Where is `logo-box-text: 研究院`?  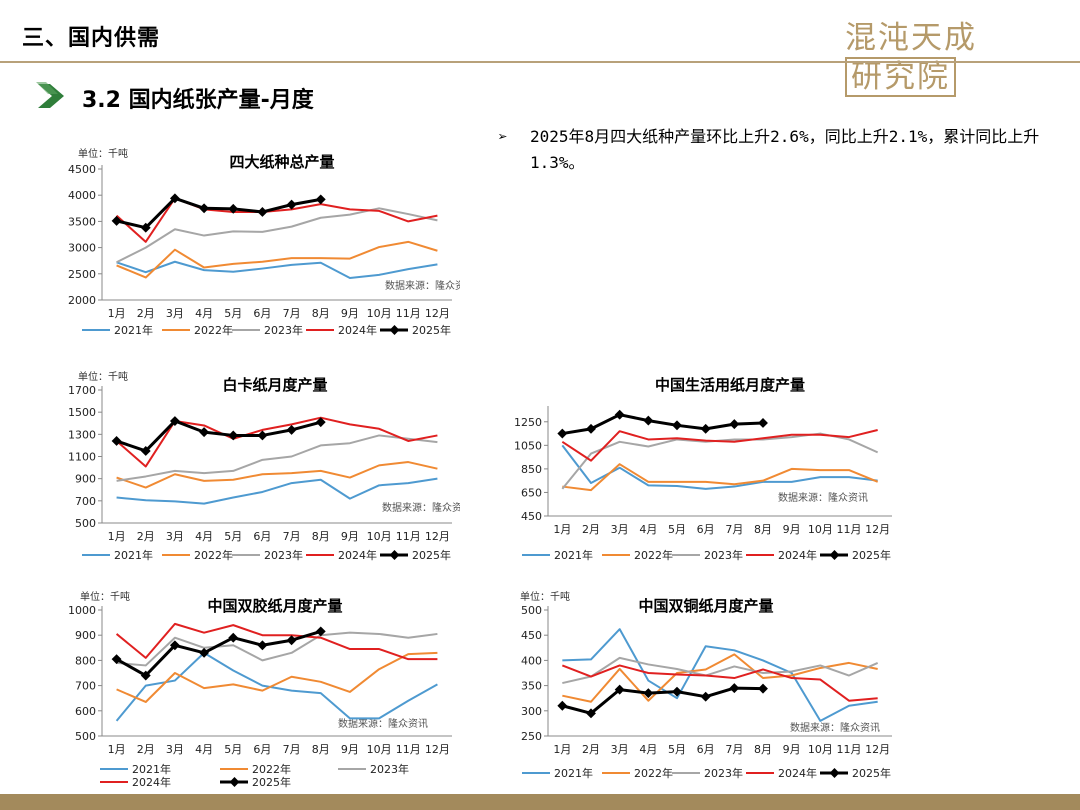 logo-box-text: 研究院 is located at coordinates (900, 77).